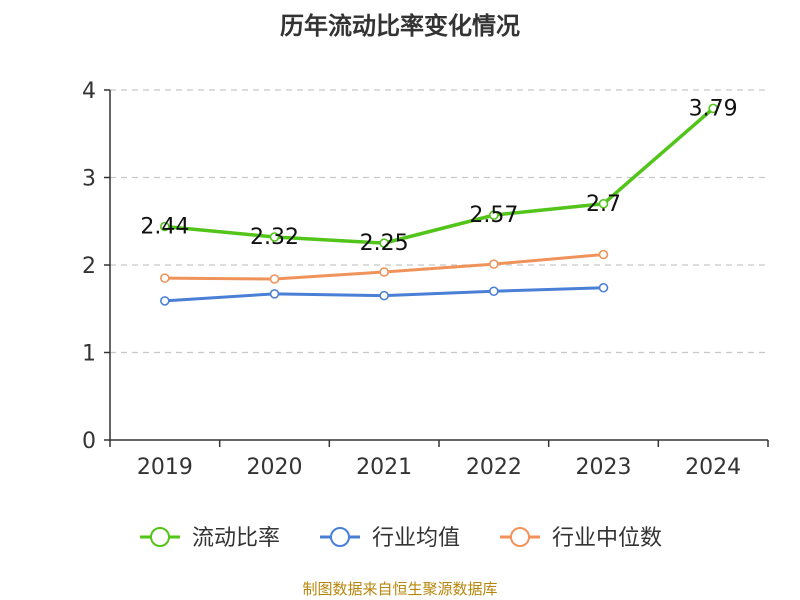 The width and height of the screenshot is (800, 600). I want to click on legend-item-2: 行业中位数, so click(581, 538).